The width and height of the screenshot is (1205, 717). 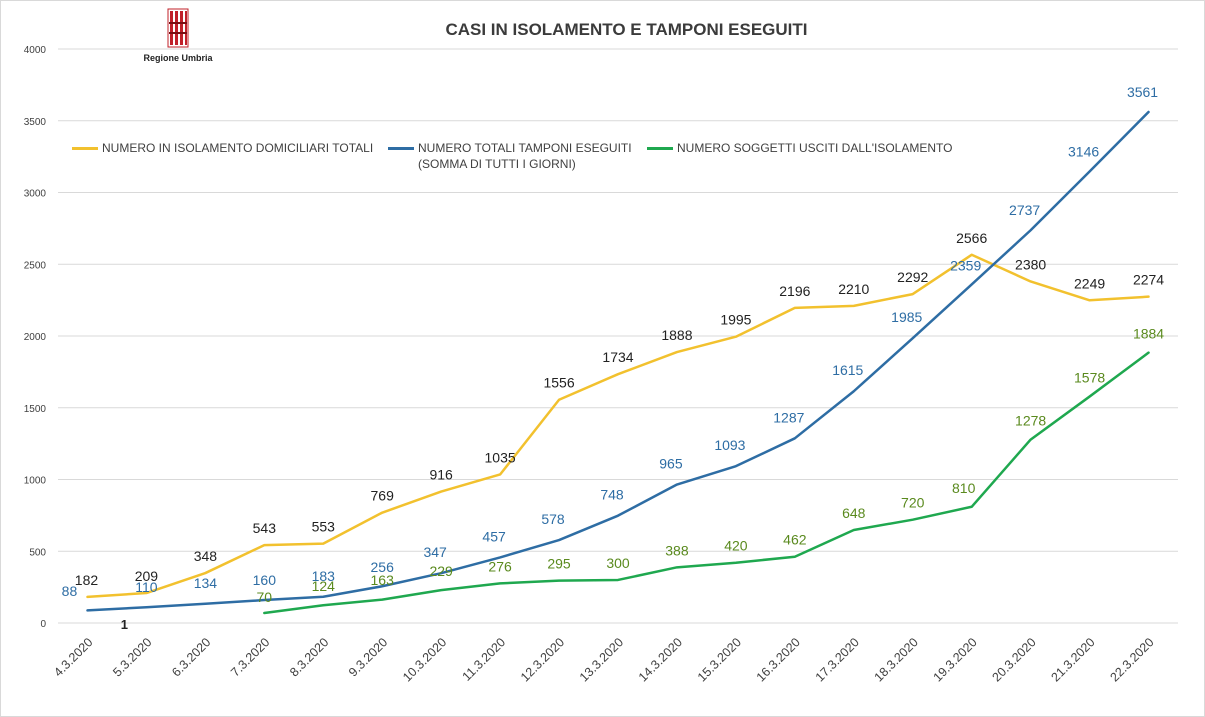 I want to click on legend-label: NUMERO IN ISOLAMENTO DOMICILIARI TOTALI, so click(x=238, y=148).